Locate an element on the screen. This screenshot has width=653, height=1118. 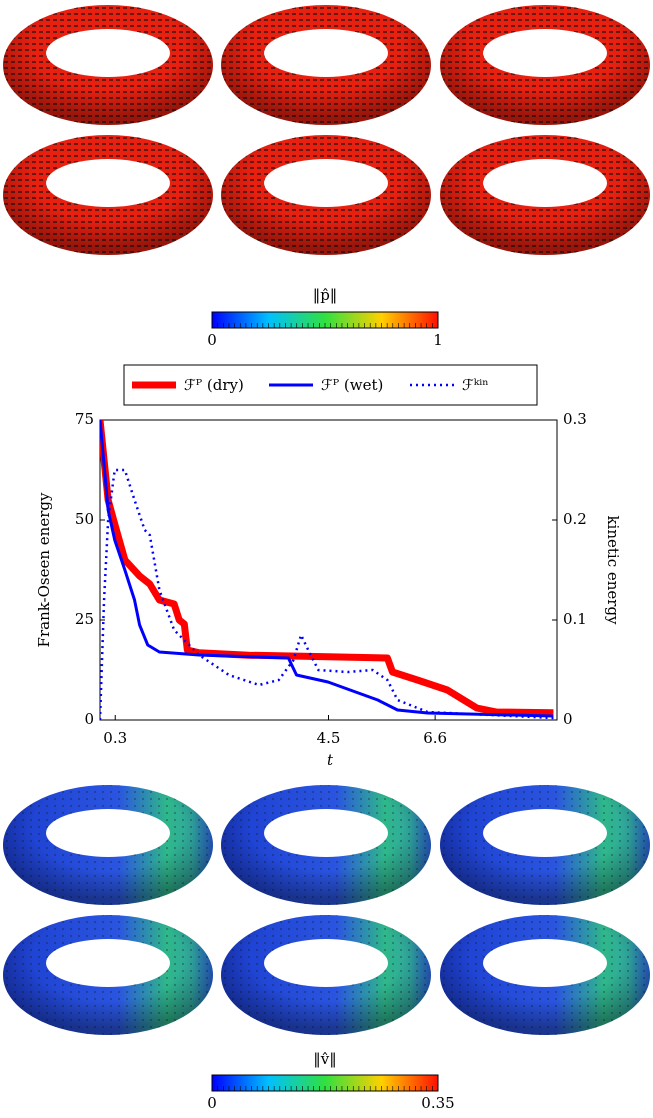
y2-axis-label: kinetic energy is located at coordinates (613, 570).